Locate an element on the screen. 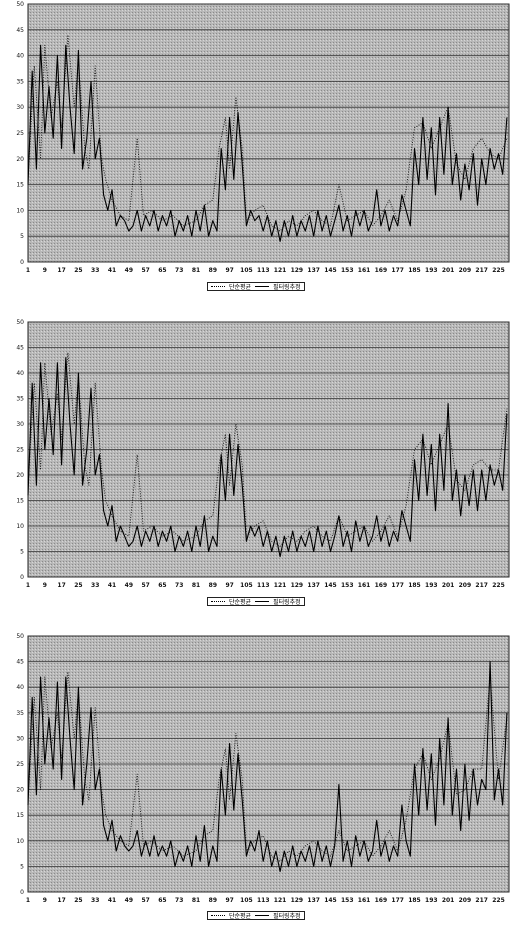 The width and height of the screenshot is (511, 926). x-tick-label: 193 is located at coordinates (431, 270).